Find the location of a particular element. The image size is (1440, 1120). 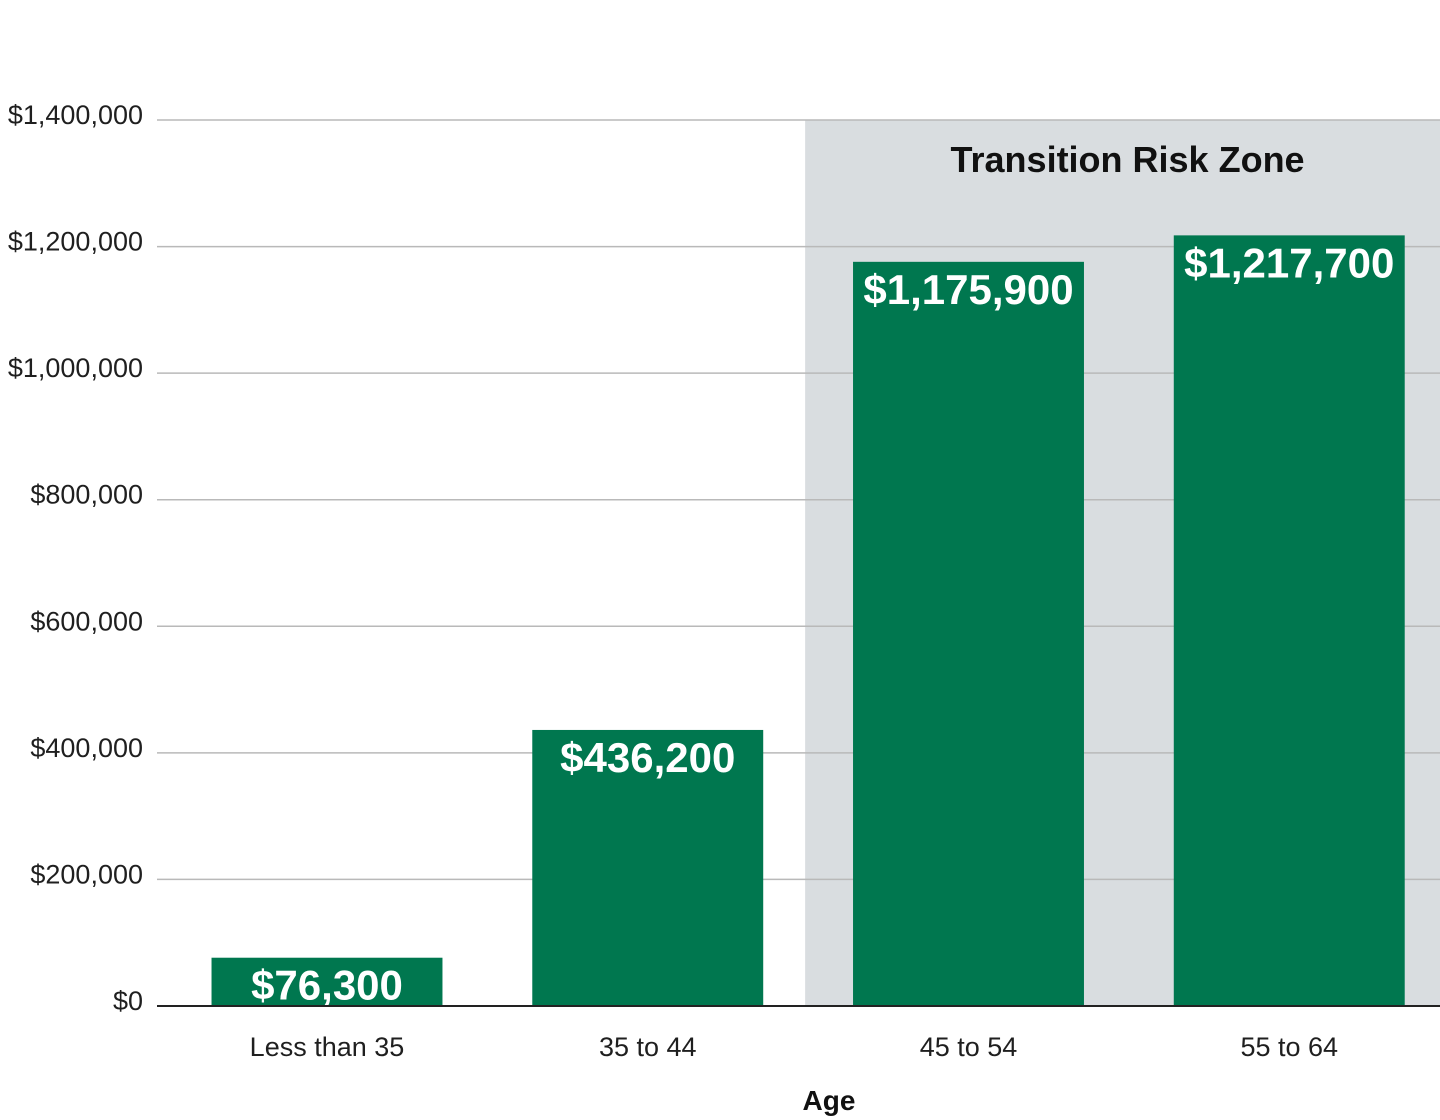

x-category-label: Less than 35 is located at coordinates (327, 1047).